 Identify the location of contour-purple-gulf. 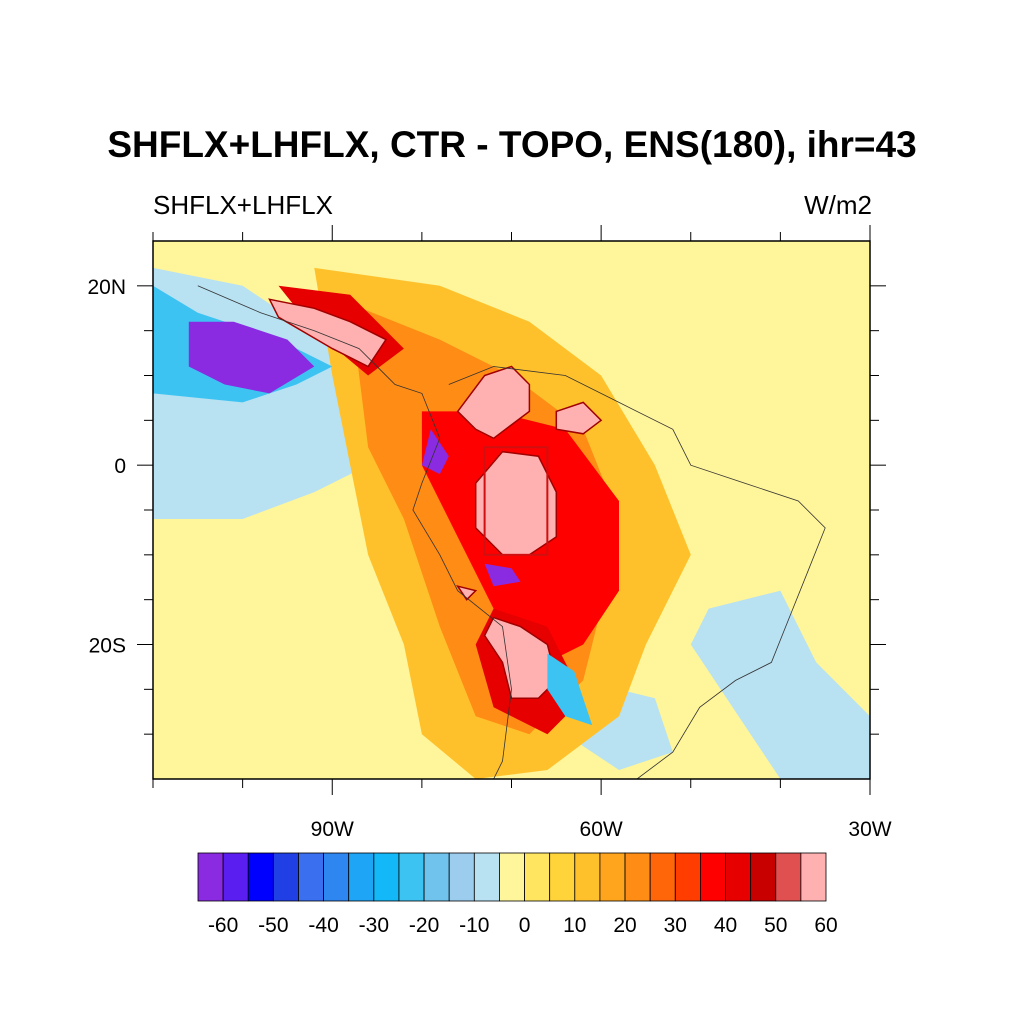
(251, 357).